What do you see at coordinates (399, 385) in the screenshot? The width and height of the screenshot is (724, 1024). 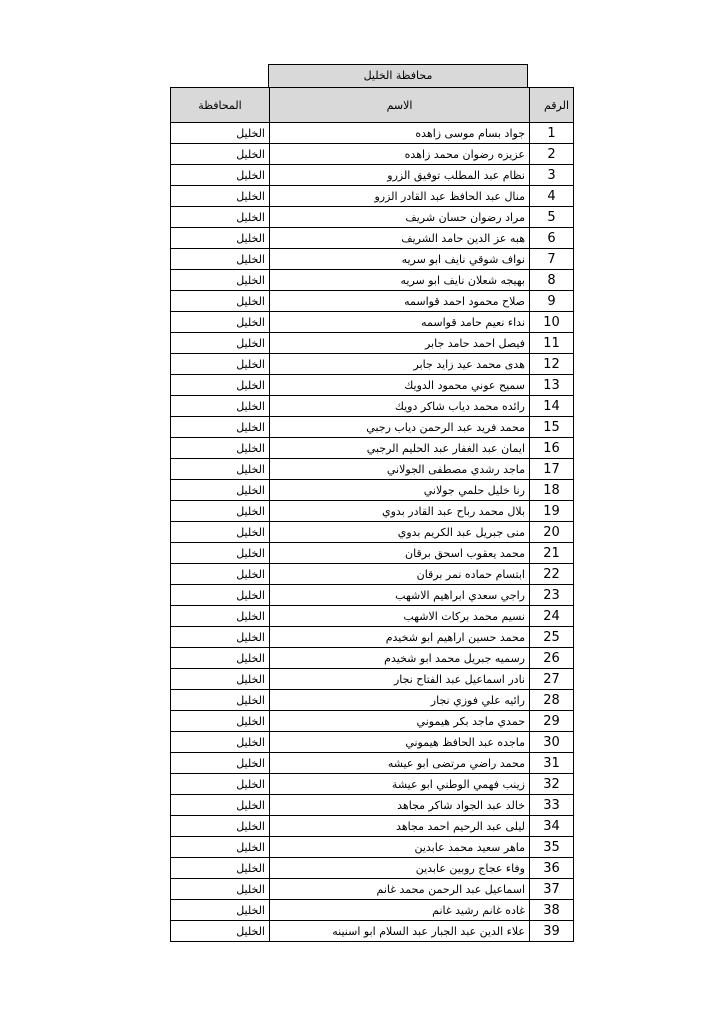 I see `row-name: سميح عوني محمود الدويك` at bounding box center [399, 385].